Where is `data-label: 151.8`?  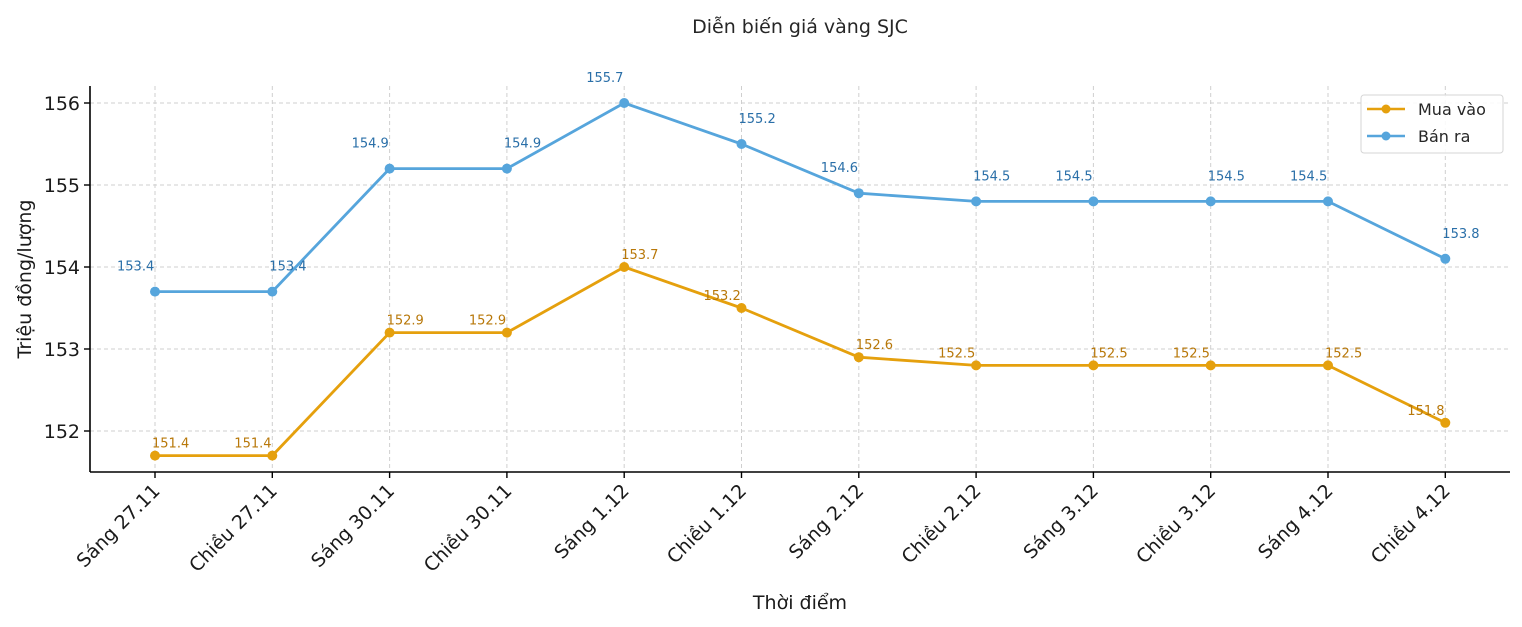 data-label: 151.8 is located at coordinates (1425, 411).